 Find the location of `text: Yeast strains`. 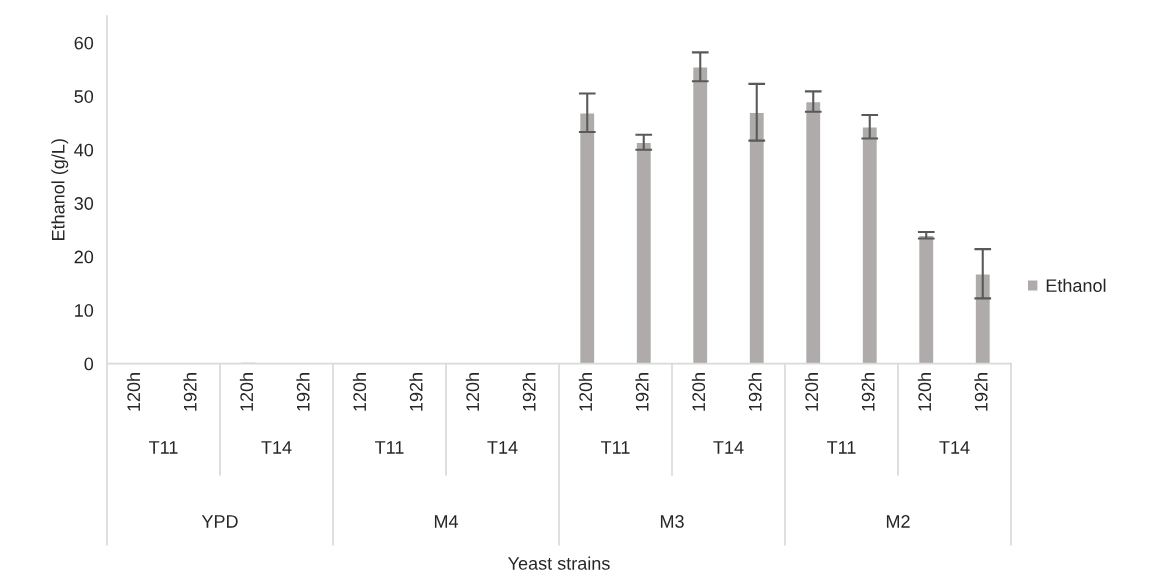

text: Yeast strains is located at coordinates (559, 563).